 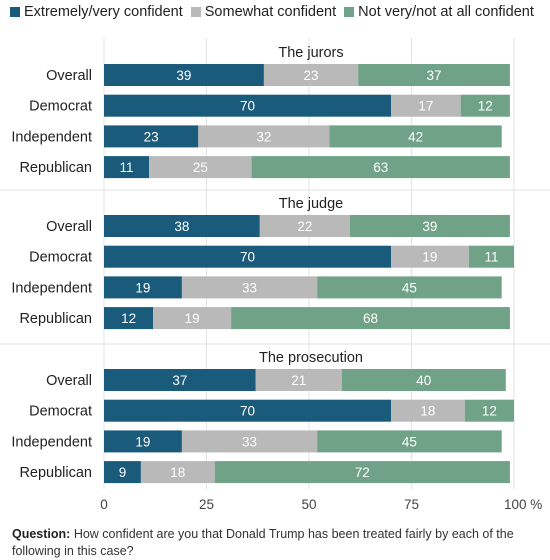 I want to click on legend-item-not-confident: Not very/not at all confident, so click(x=439, y=12).